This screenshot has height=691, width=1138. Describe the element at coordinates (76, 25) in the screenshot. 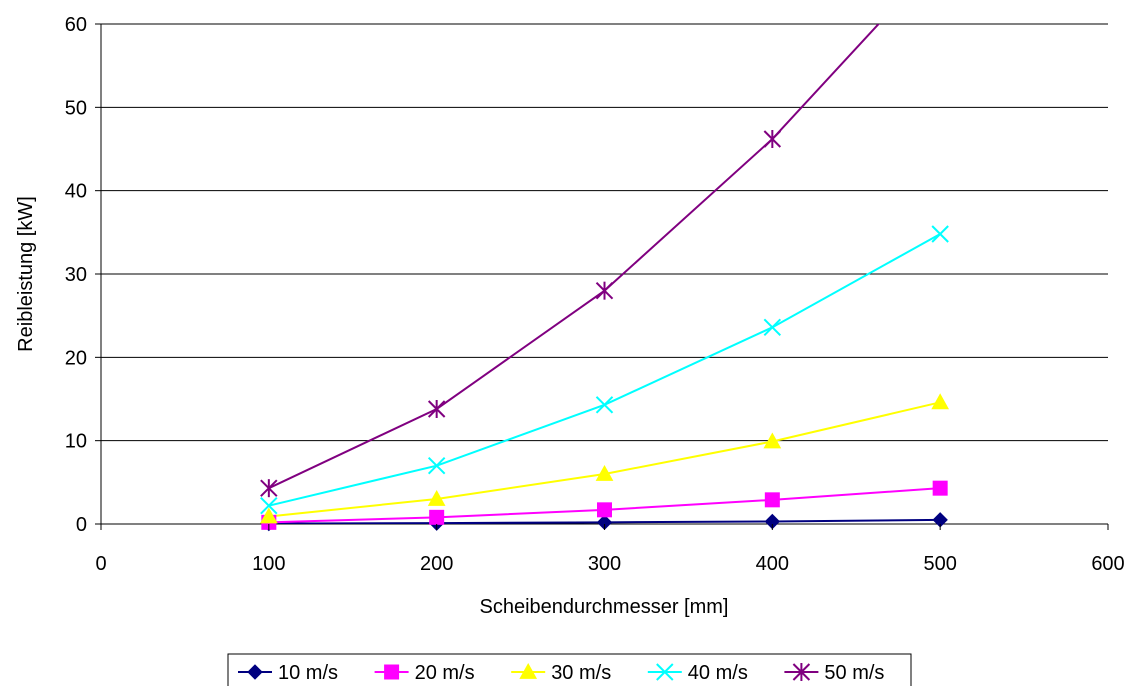

I see `y-tick-label: 60` at that location.